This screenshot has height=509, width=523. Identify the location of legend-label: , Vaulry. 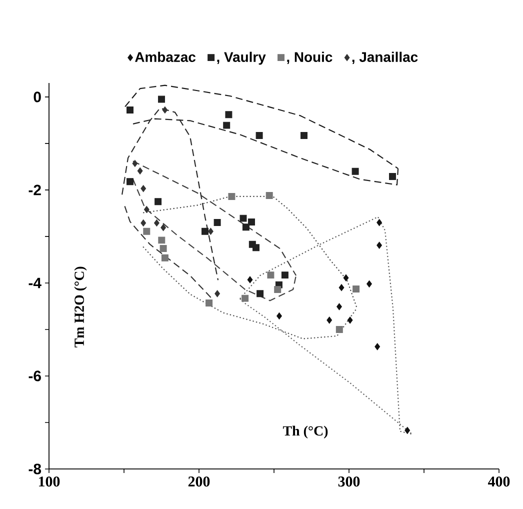
(241, 58).